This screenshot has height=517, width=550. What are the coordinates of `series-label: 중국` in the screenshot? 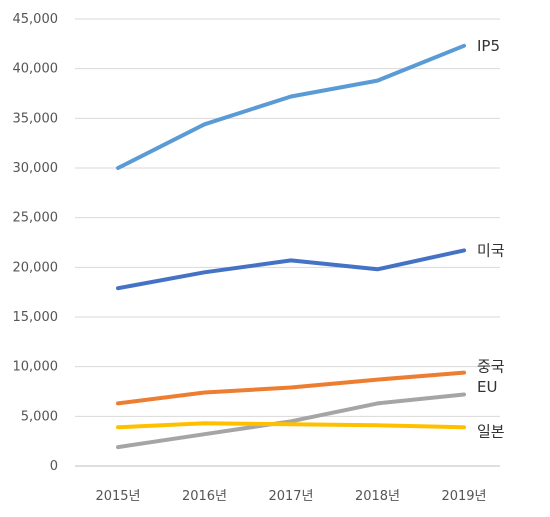 It's located at (491, 367).